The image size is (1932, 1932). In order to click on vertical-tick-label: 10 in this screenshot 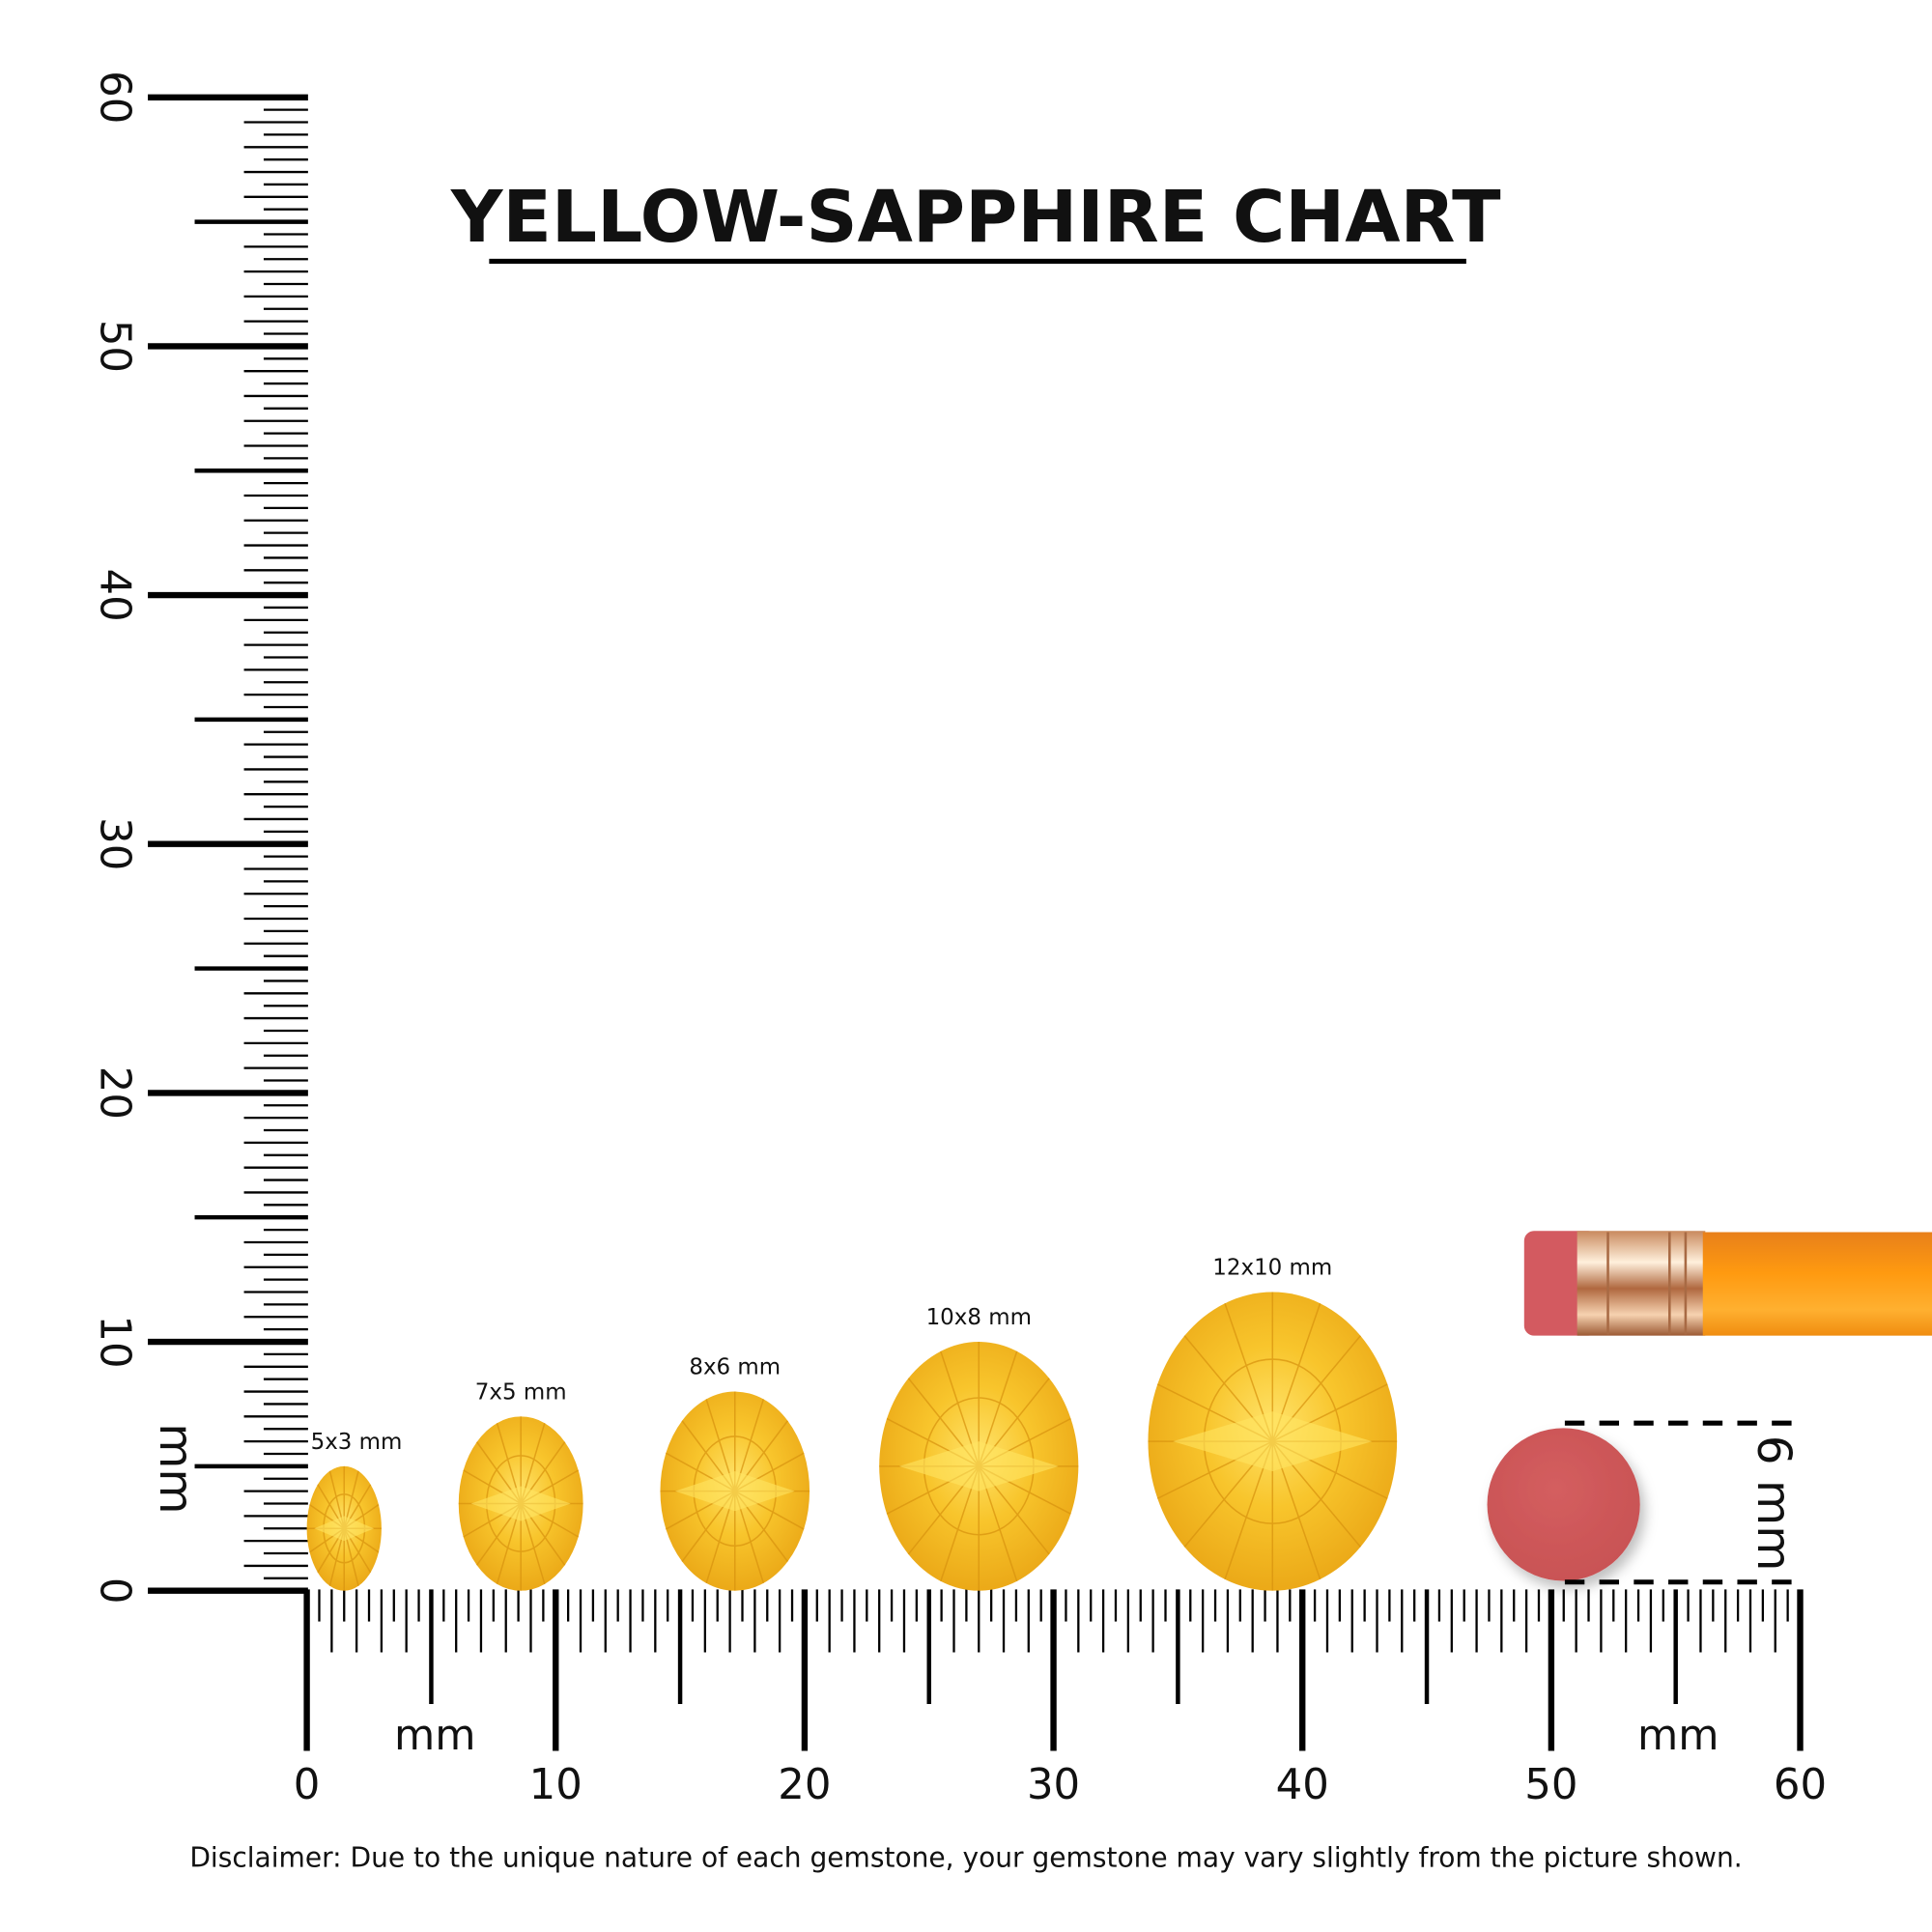, I will do `click(115, 1341)`.